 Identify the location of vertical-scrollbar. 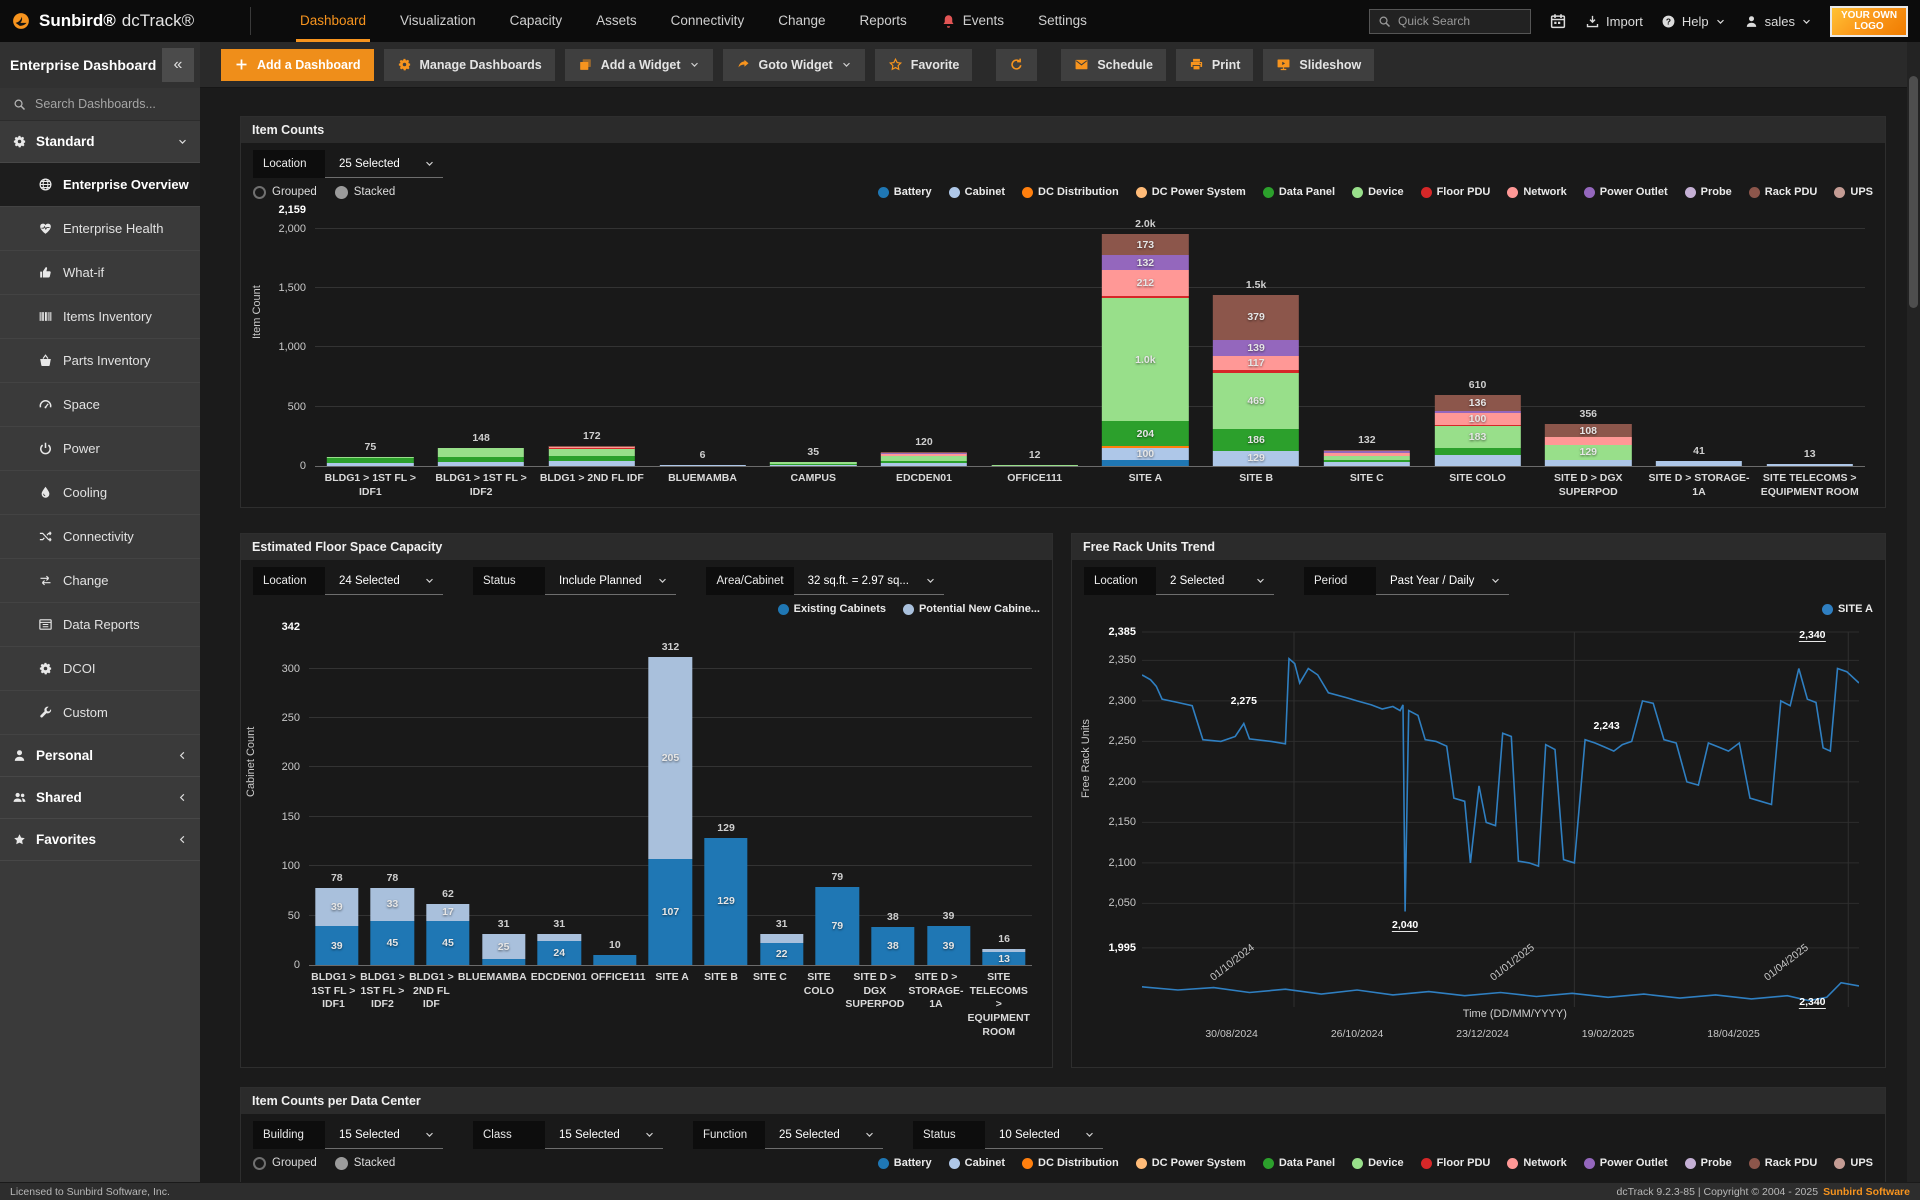
(1913, 612).